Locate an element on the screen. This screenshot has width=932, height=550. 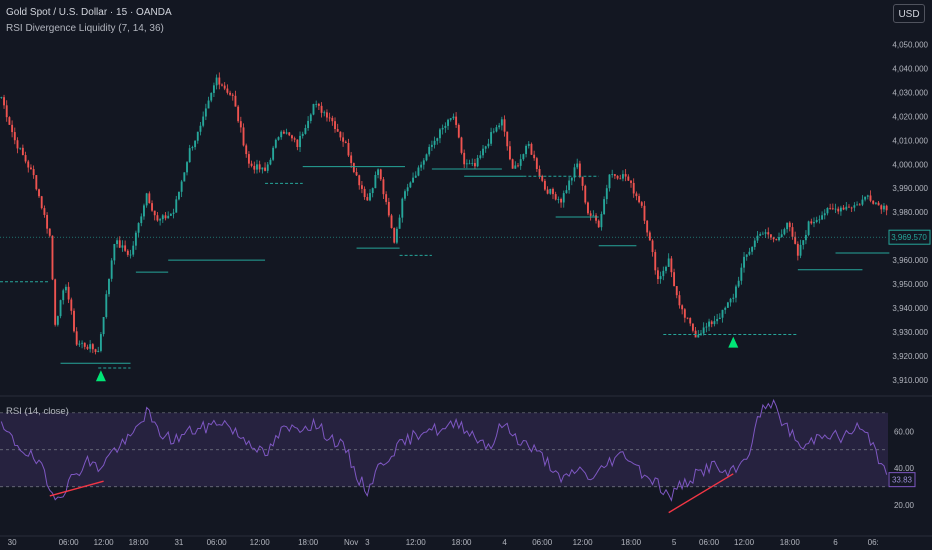
rsi-label: RSI (14, close) is located at coordinates (37, 411).